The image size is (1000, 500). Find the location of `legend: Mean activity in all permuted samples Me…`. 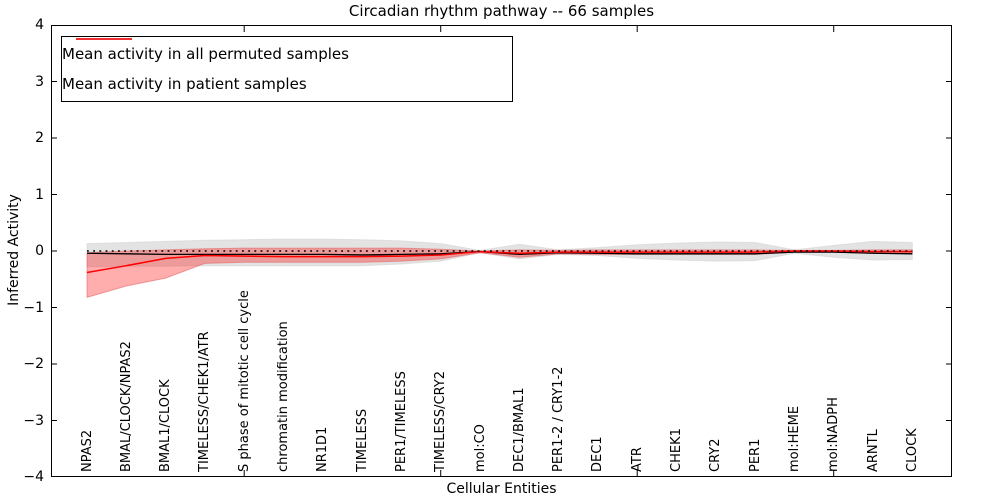

legend: Mean activity in all permuted samples Me… is located at coordinates (287, 69).